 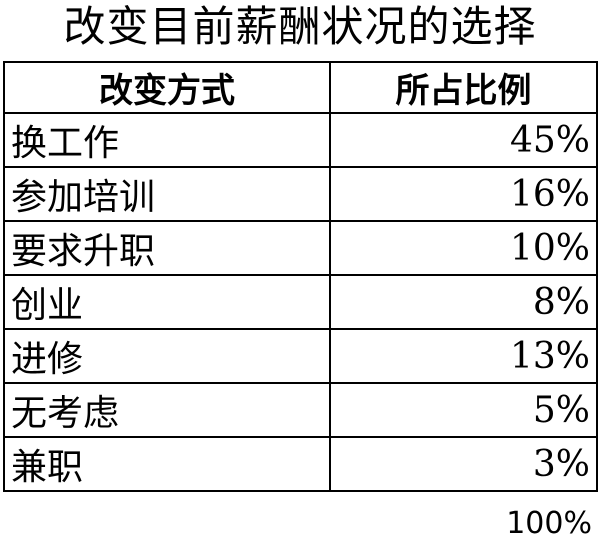 I want to click on header-method: 改变方式, so click(x=167, y=87).